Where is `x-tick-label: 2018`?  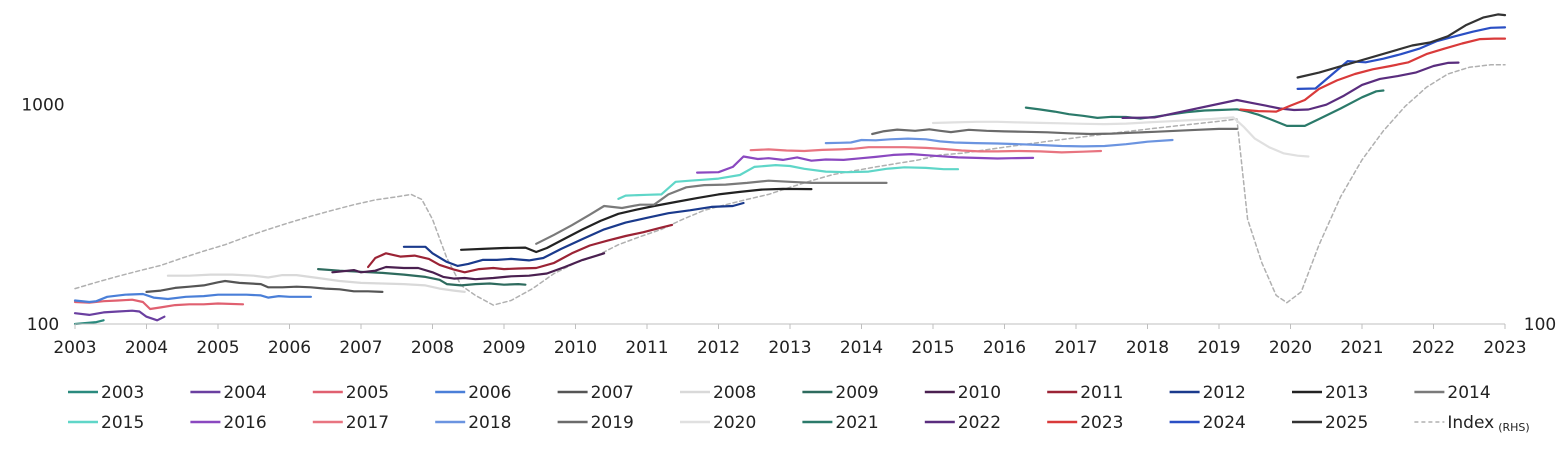 x-tick-label: 2018 is located at coordinates (1147, 348).